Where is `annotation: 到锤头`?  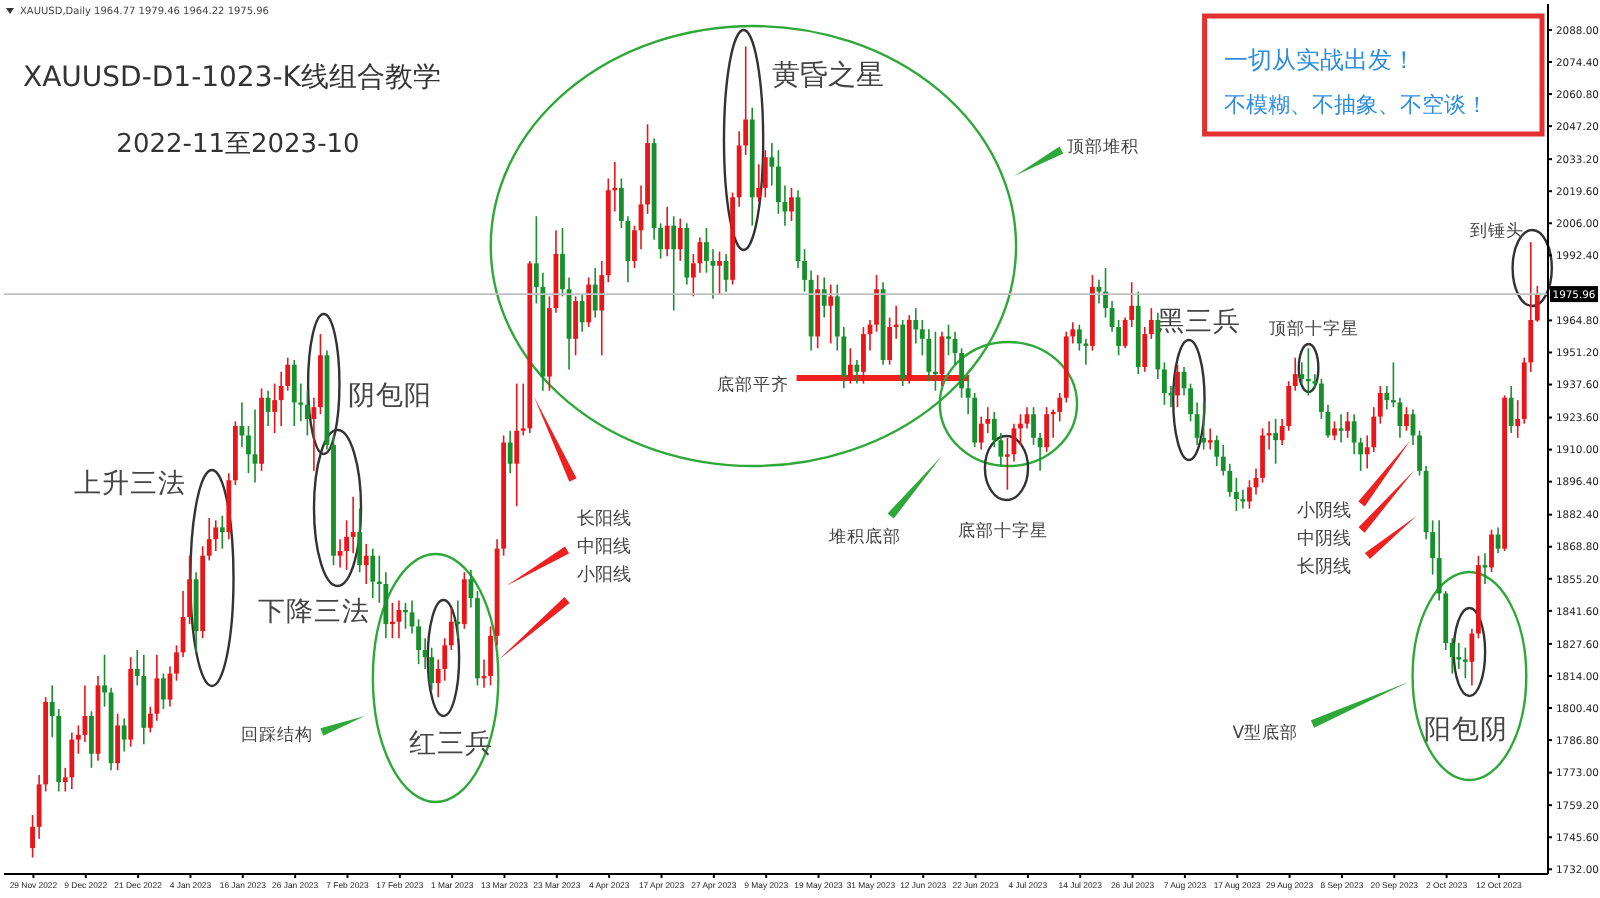
annotation: 到锤头 is located at coordinates (1496, 231).